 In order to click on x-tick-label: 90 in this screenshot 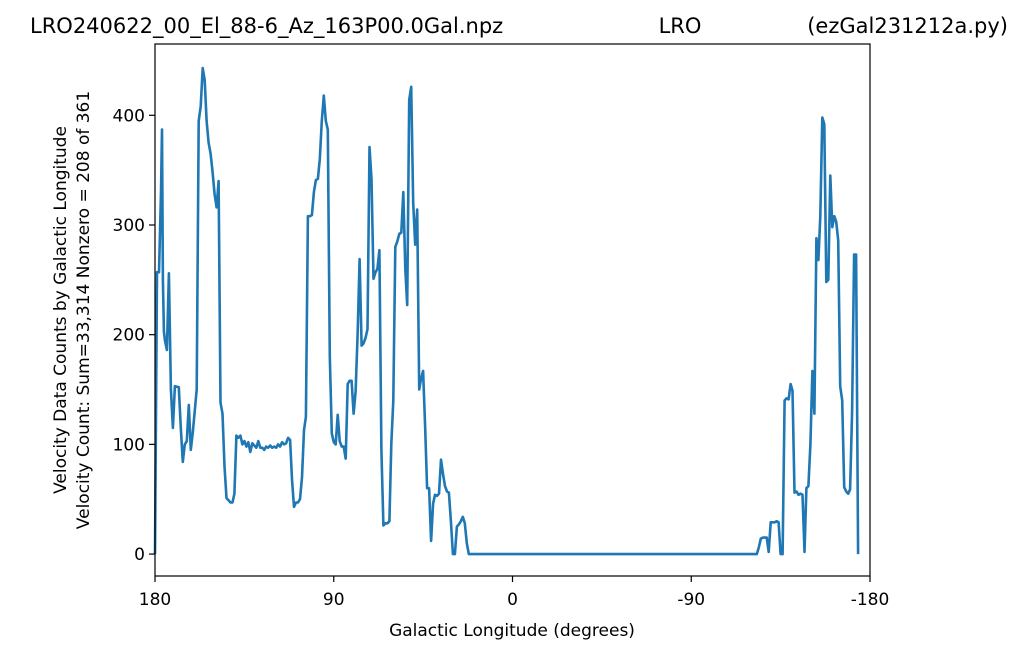, I will do `click(334, 600)`.